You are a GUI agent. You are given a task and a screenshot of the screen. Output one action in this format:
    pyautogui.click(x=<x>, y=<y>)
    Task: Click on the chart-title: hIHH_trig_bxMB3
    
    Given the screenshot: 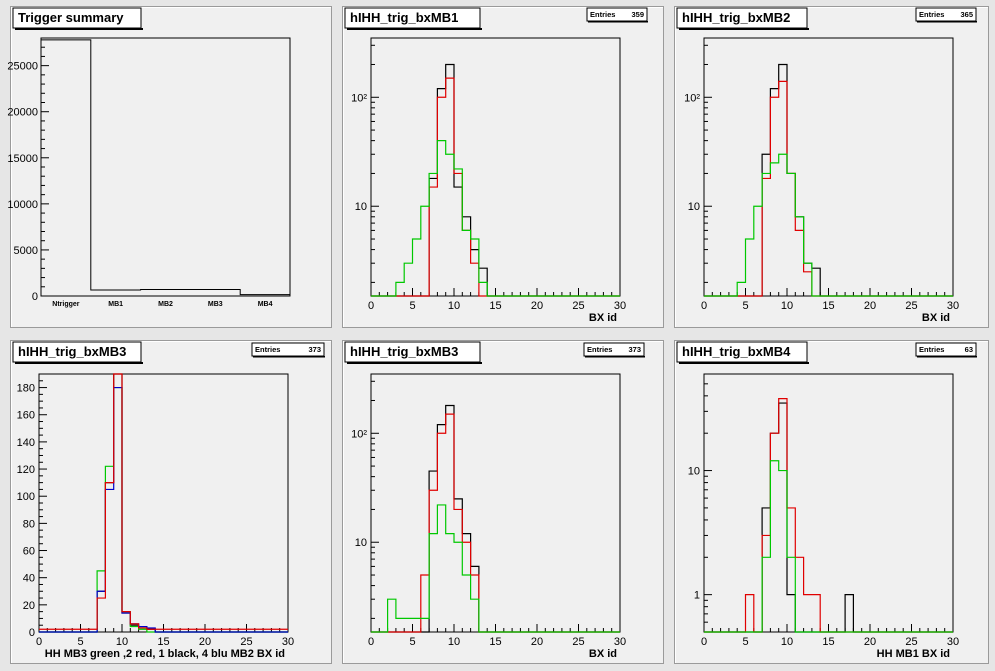 What is the action you would take?
    pyautogui.click(x=72, y=351)
    